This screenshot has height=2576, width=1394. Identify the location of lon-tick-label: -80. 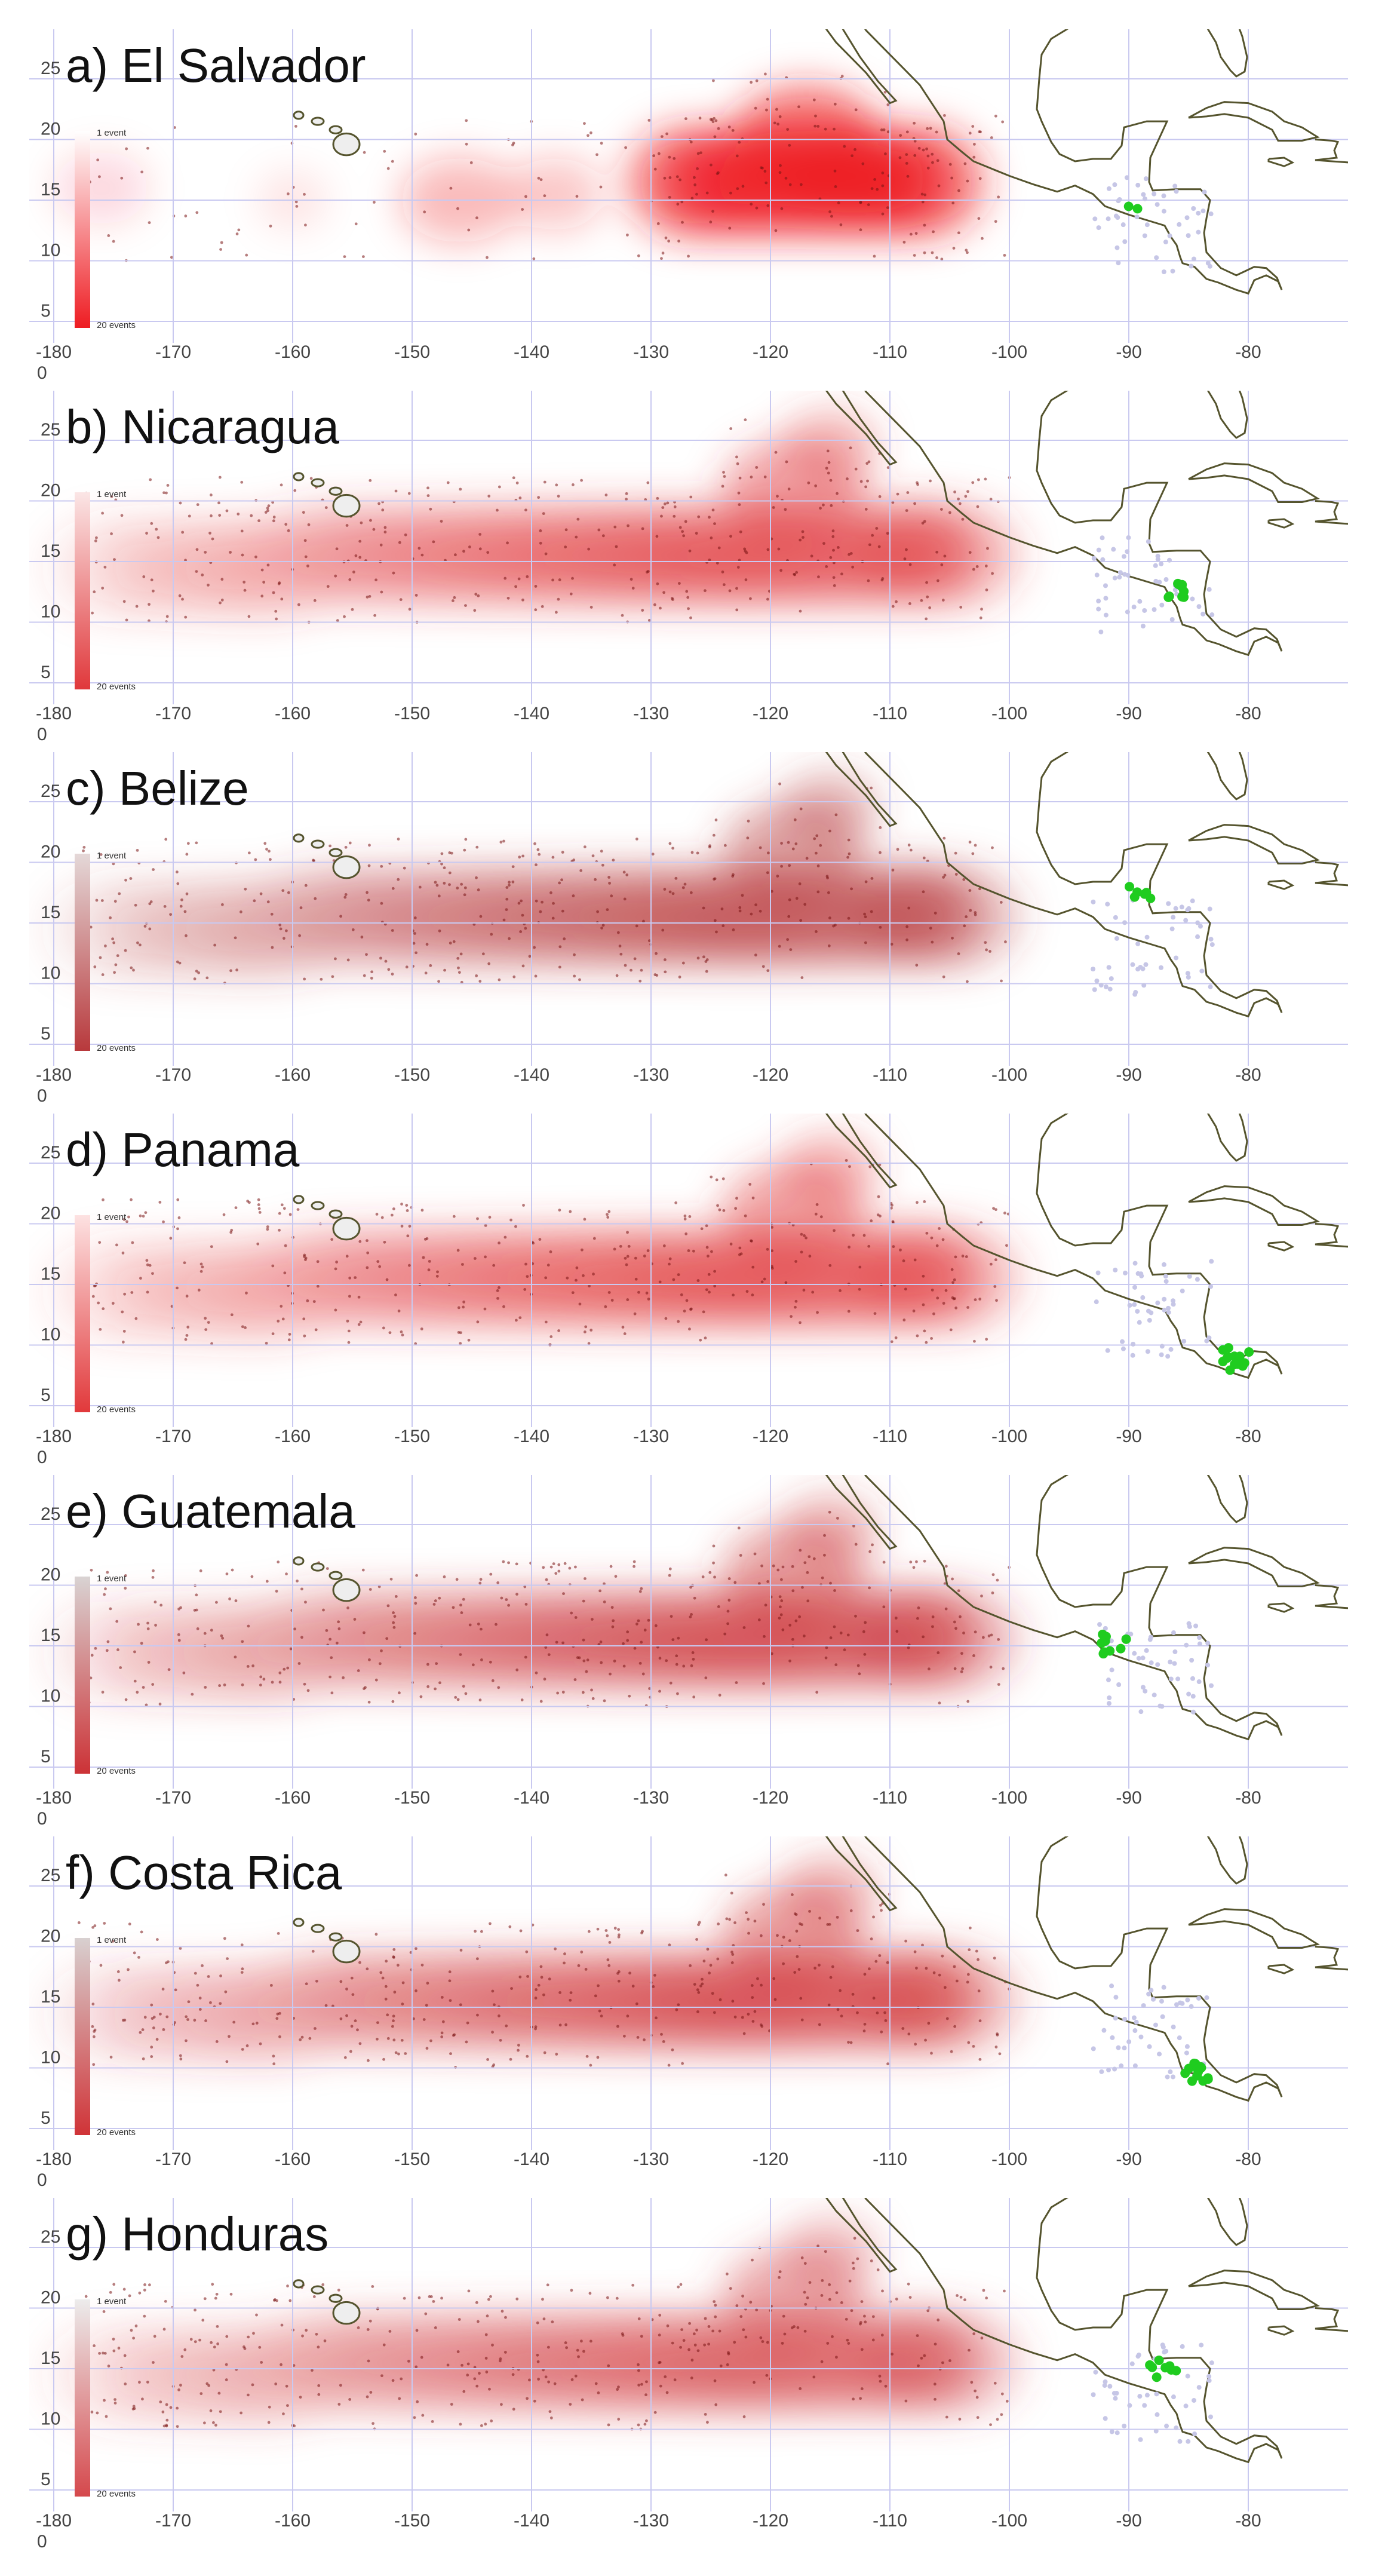
(1248, 1075).